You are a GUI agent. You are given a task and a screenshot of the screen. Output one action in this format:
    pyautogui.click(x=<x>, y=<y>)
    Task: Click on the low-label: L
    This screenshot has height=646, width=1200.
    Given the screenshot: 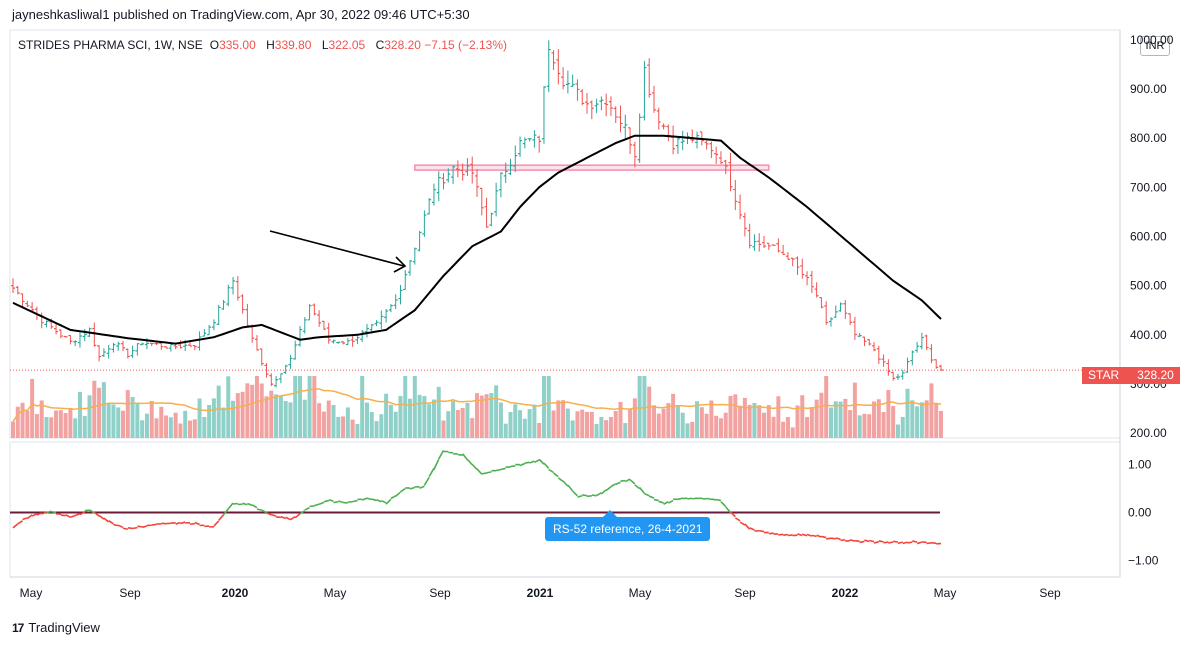 What is the action you would take?
    pyautogui.click(x=325, y=45)
    